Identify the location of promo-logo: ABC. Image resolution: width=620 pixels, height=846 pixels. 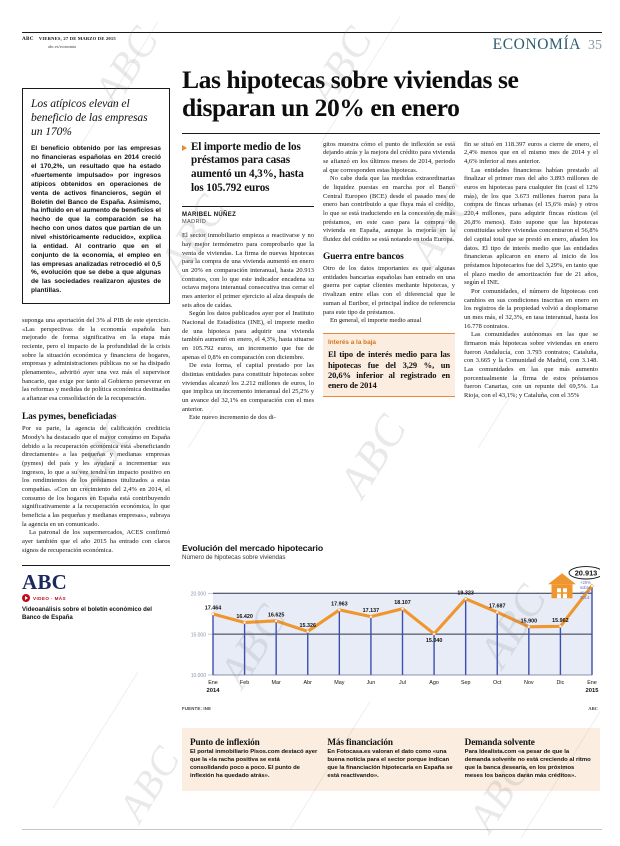
(44, 582).